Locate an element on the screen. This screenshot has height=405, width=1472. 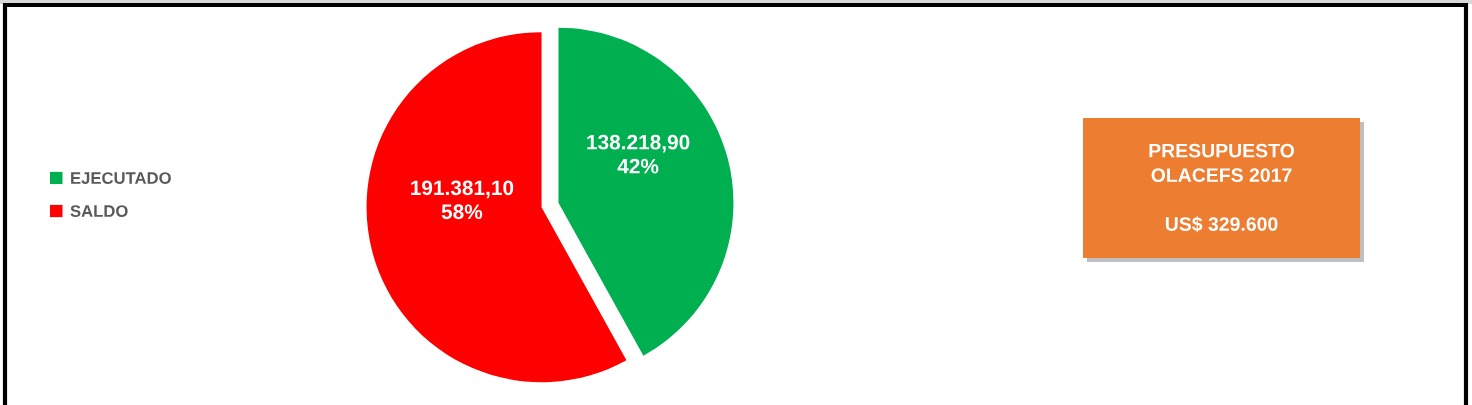
legend-label: EJECUTADO is located at coordinates (121, 178).